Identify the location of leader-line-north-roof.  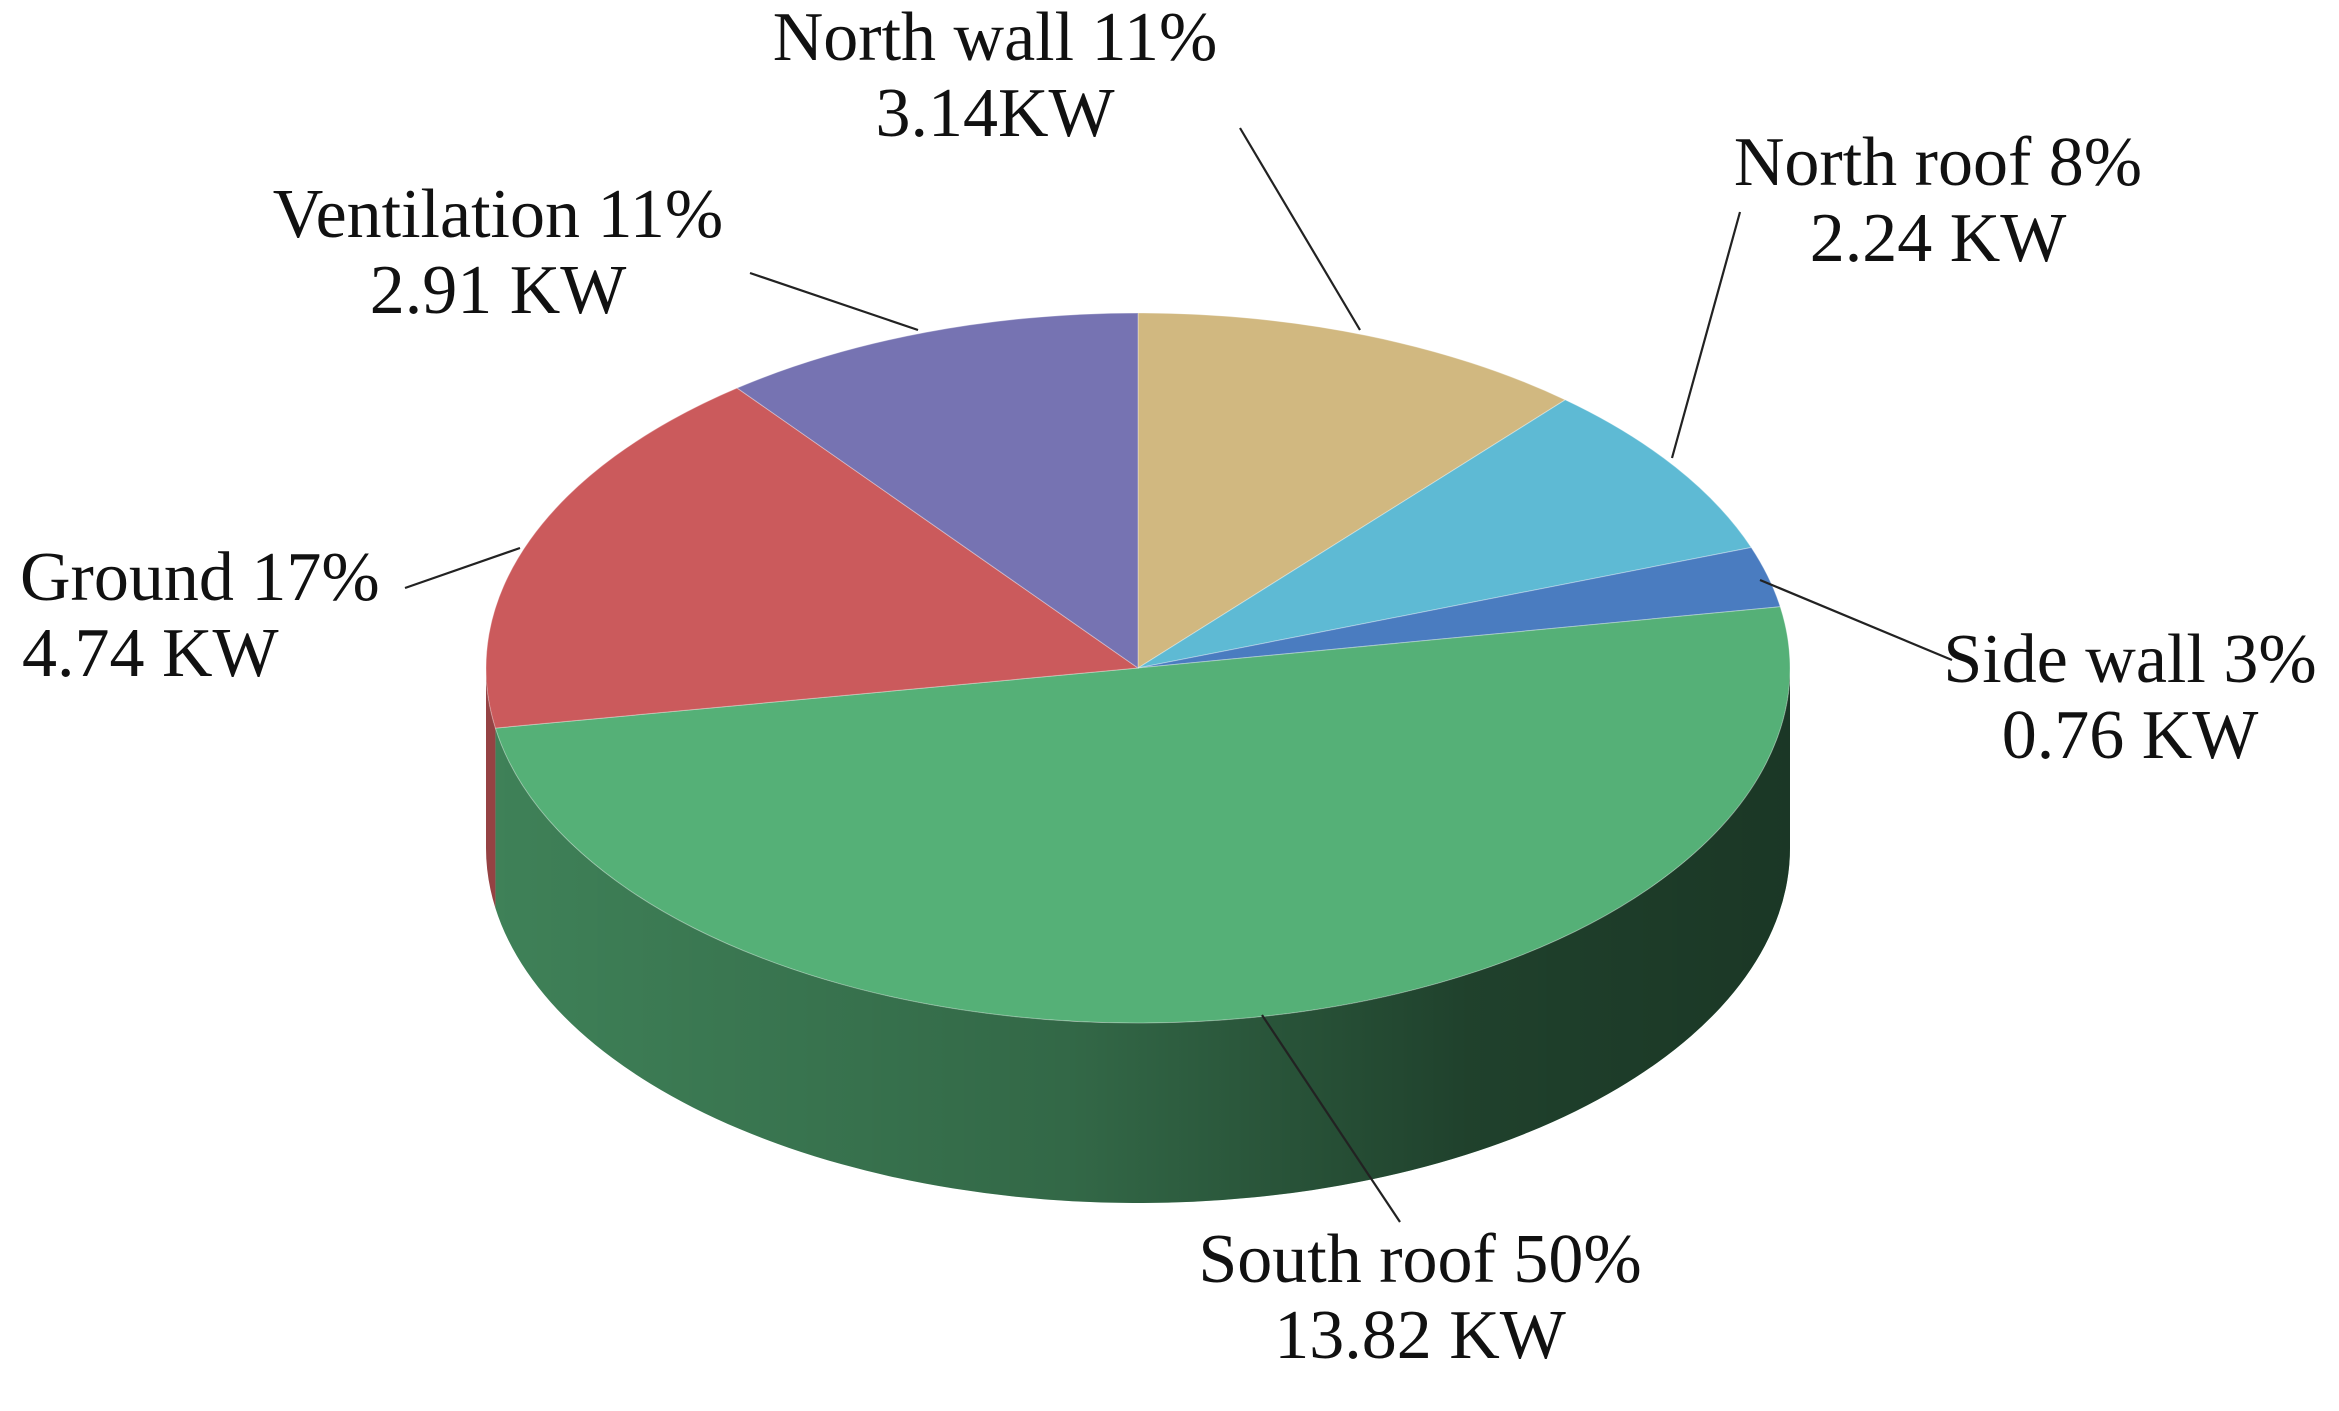
(1706, 335).